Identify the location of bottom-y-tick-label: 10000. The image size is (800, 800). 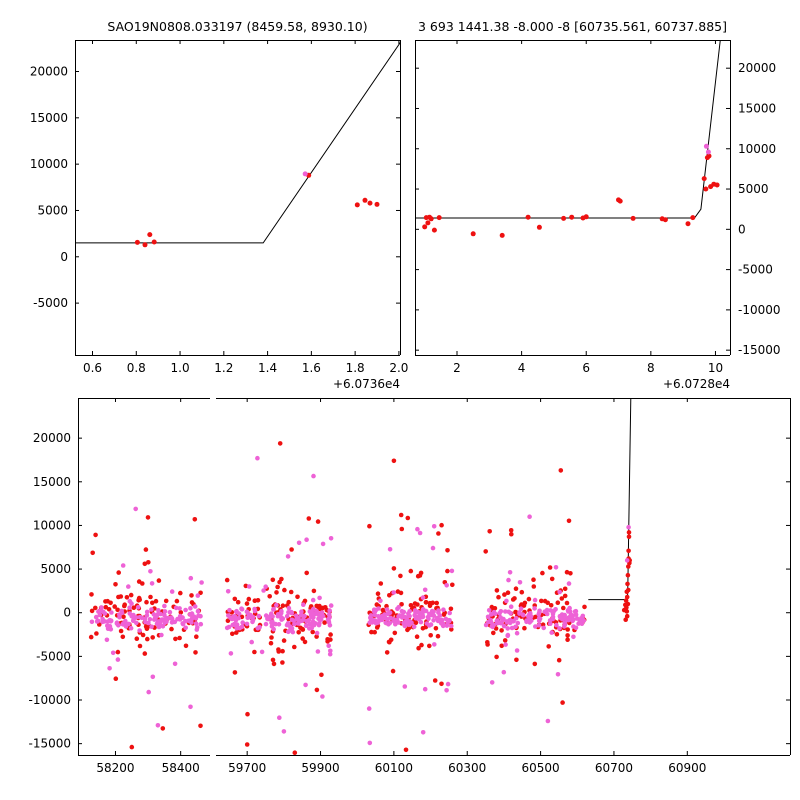
(52, 525).